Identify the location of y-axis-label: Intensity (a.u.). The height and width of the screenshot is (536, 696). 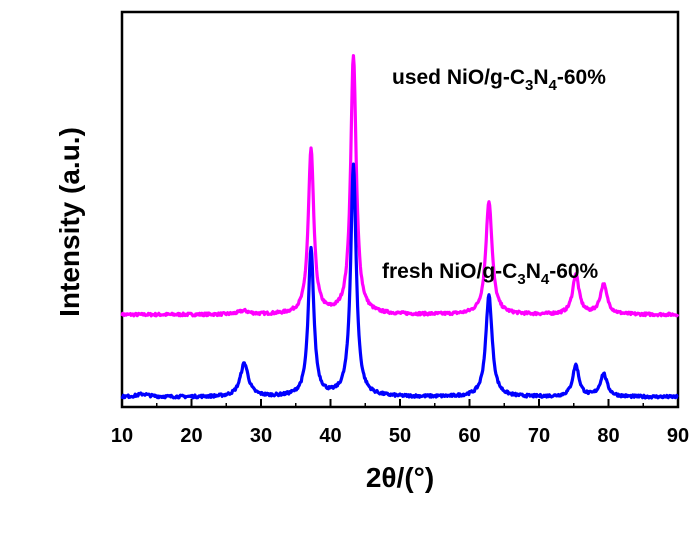
(69, 222).